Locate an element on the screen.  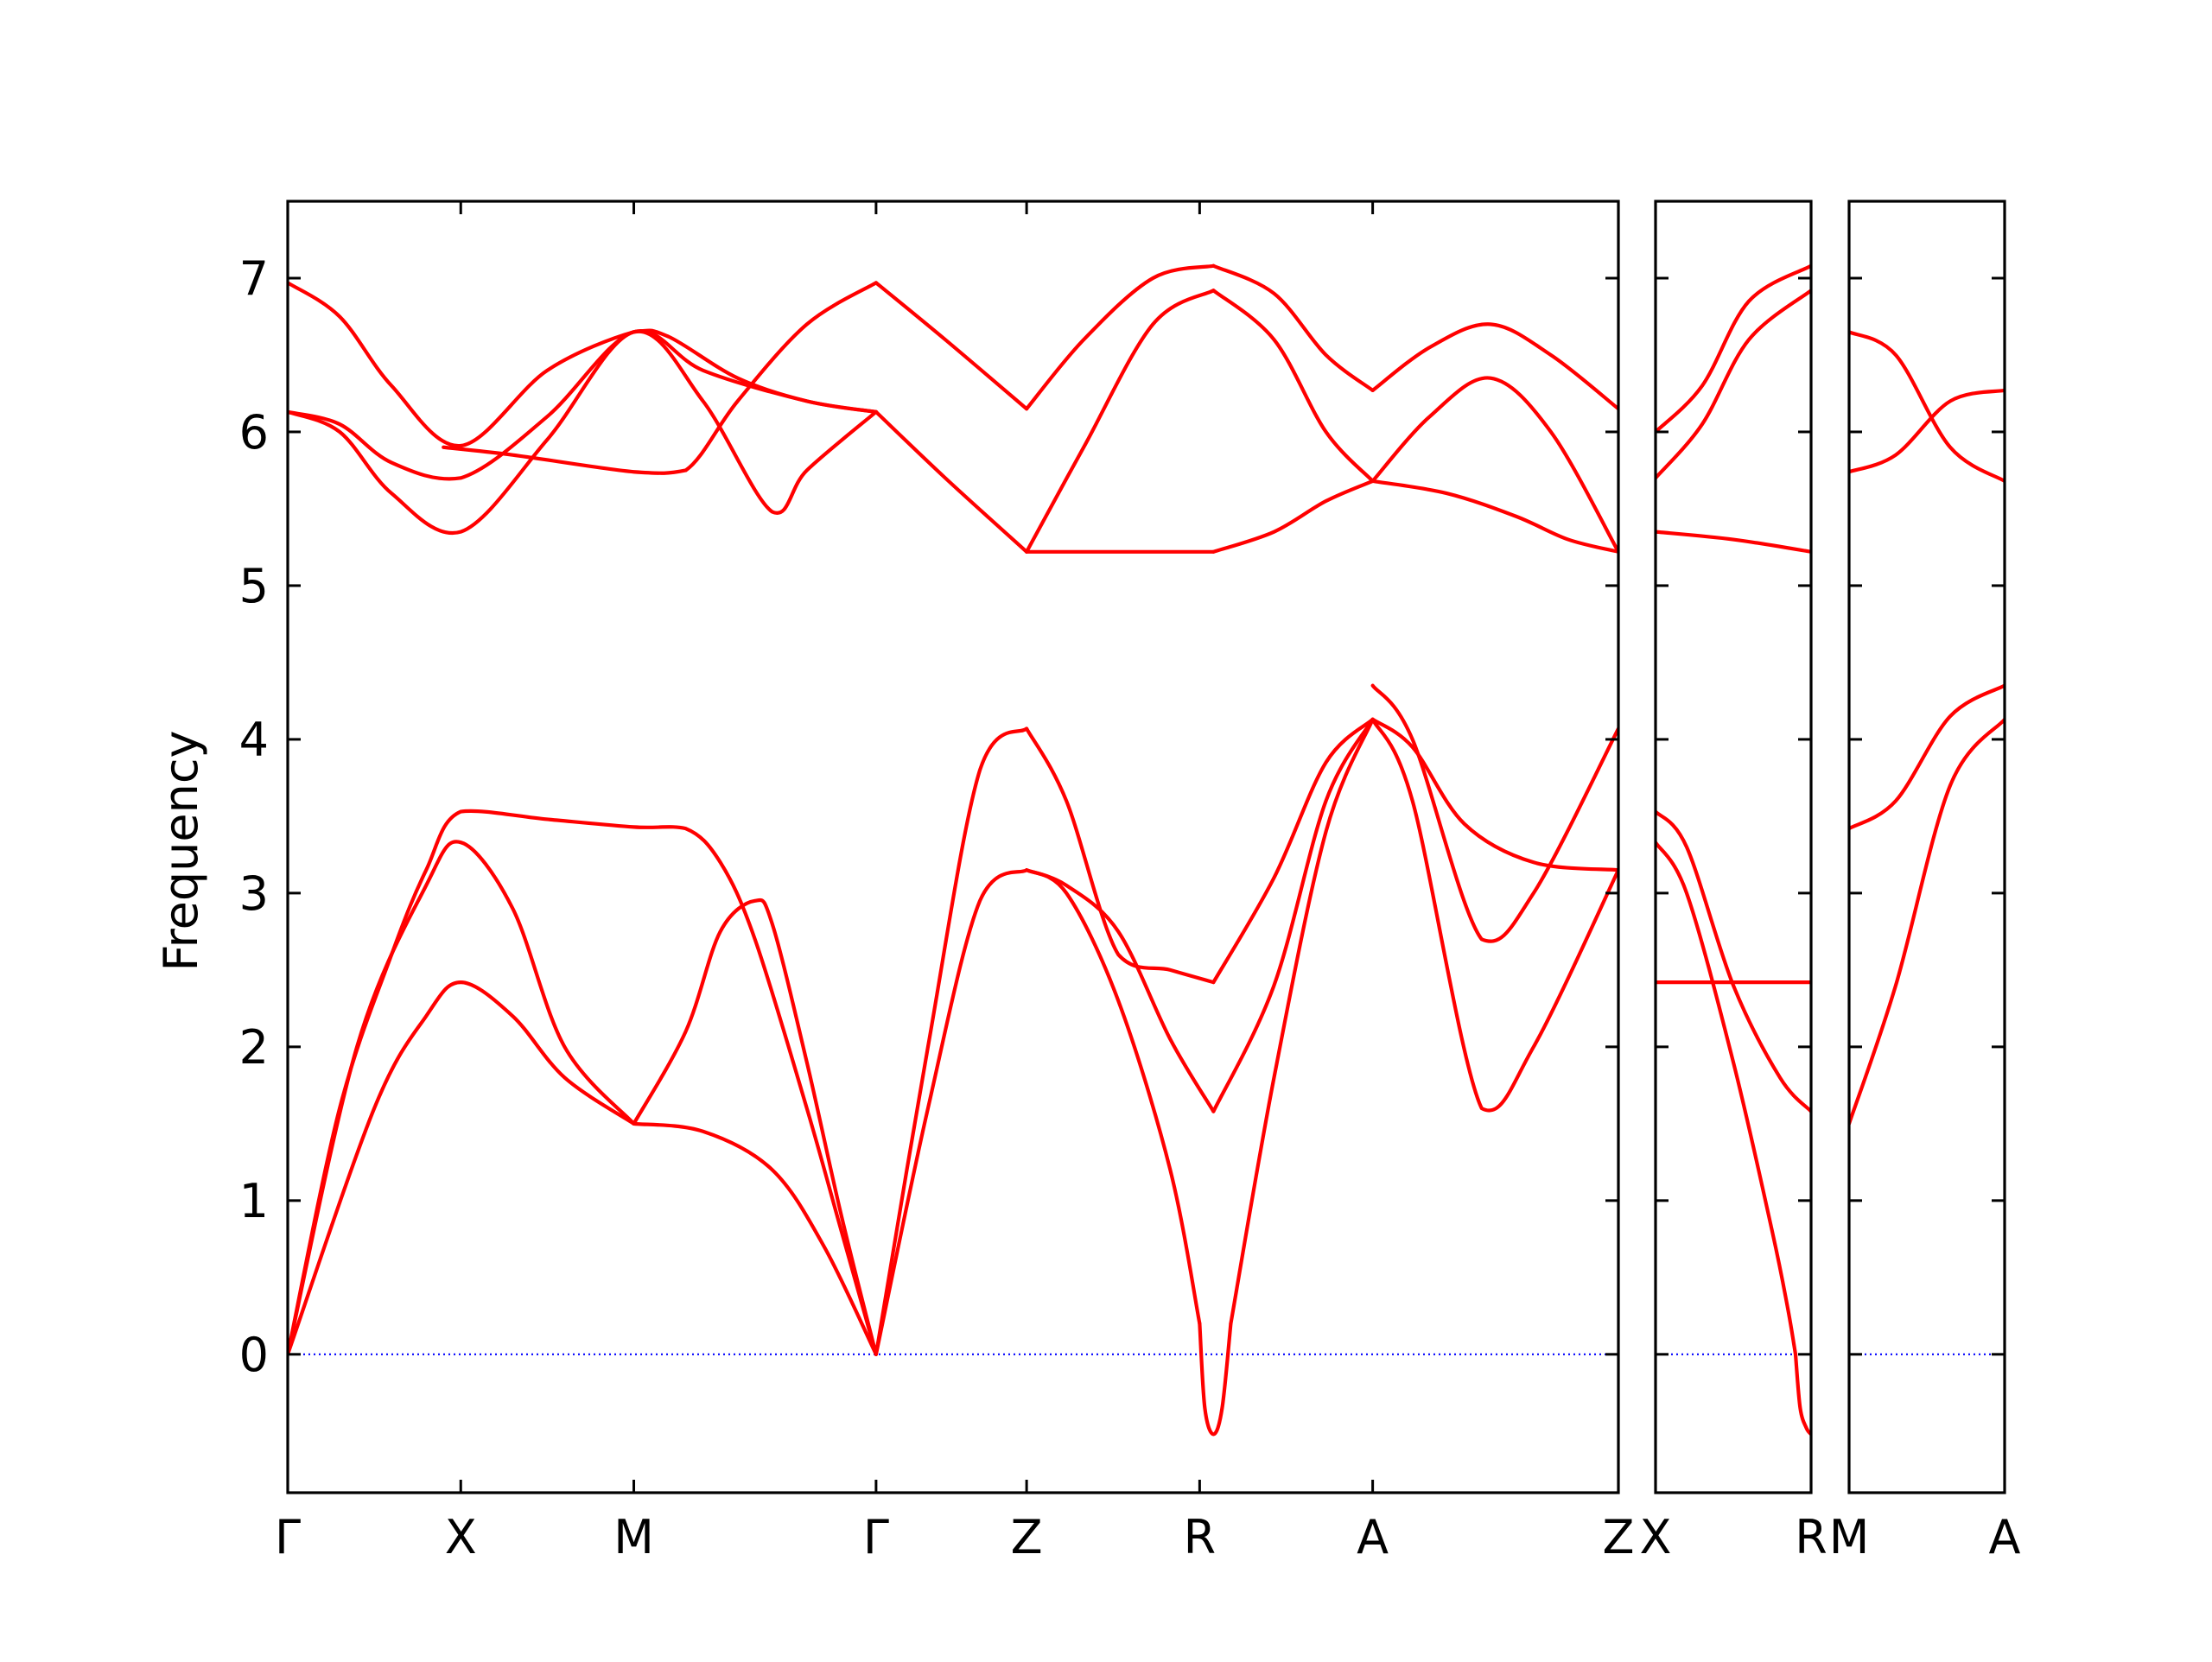
y-tick-label: 5 is located at coordinates (254, 586).